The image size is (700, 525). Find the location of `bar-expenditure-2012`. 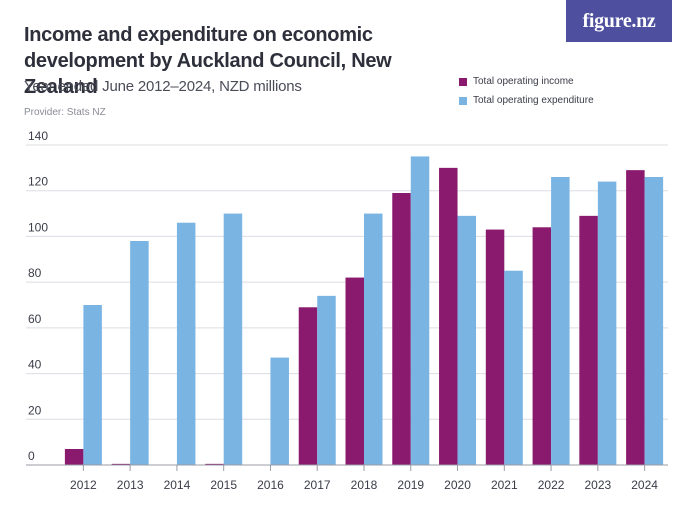

bar-expenditure-2012 is located at coordinates (92, 385).